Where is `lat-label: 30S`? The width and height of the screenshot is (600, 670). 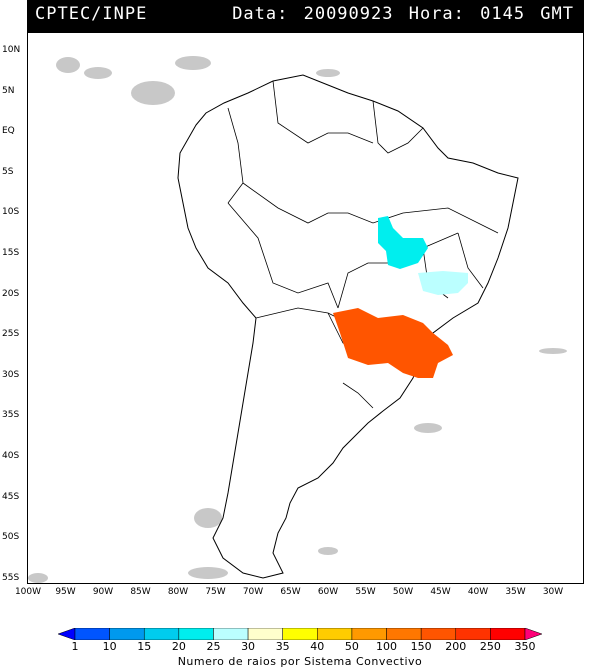 lat-label: 30S is located at coordinates (11, 374).